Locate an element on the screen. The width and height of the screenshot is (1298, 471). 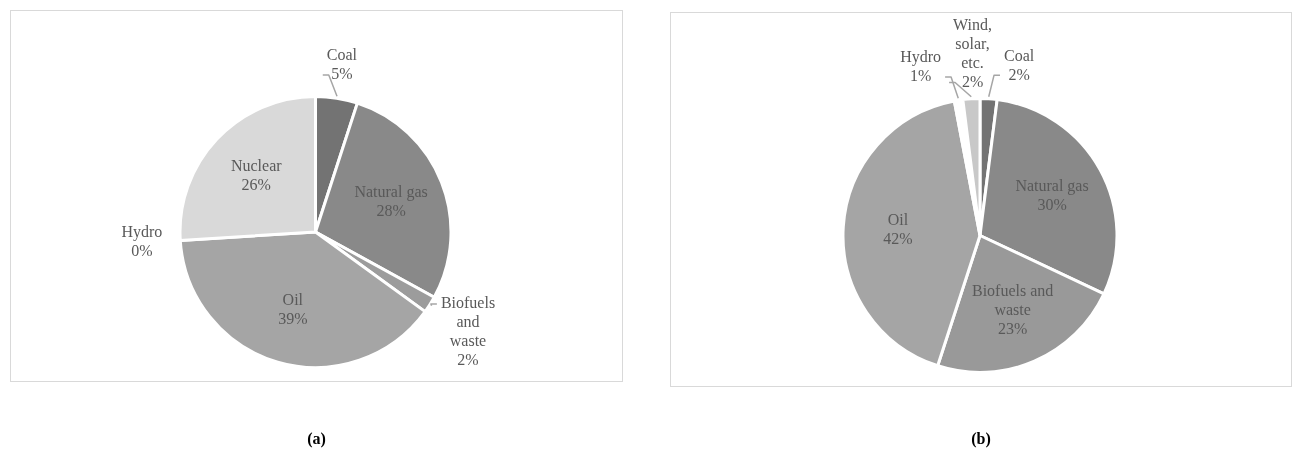
data-label: 26% is located at coordinates (256, 185).